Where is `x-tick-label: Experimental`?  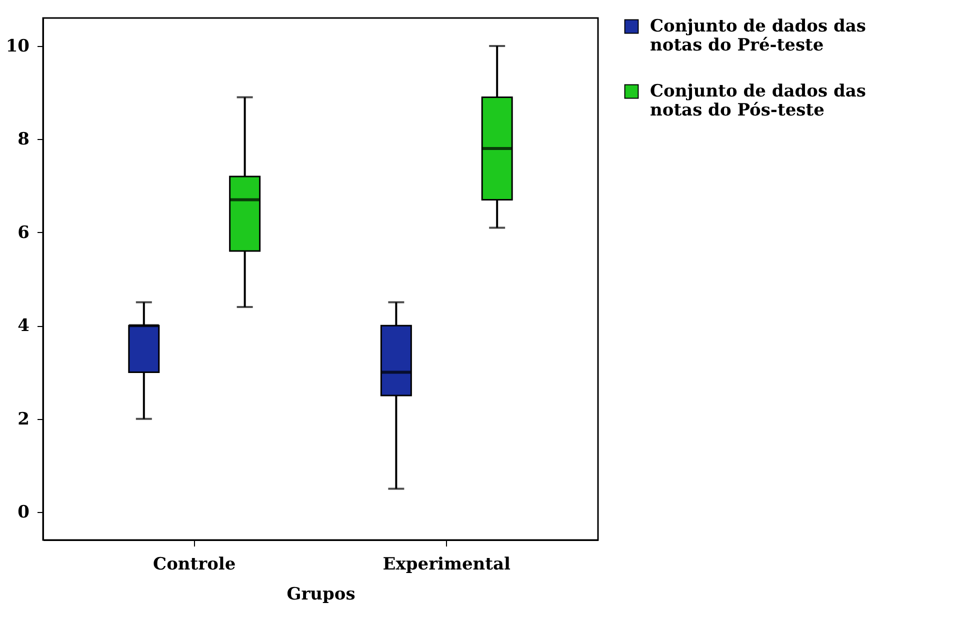
x-tick-label: Experimental is located at coordinates (447, 564).